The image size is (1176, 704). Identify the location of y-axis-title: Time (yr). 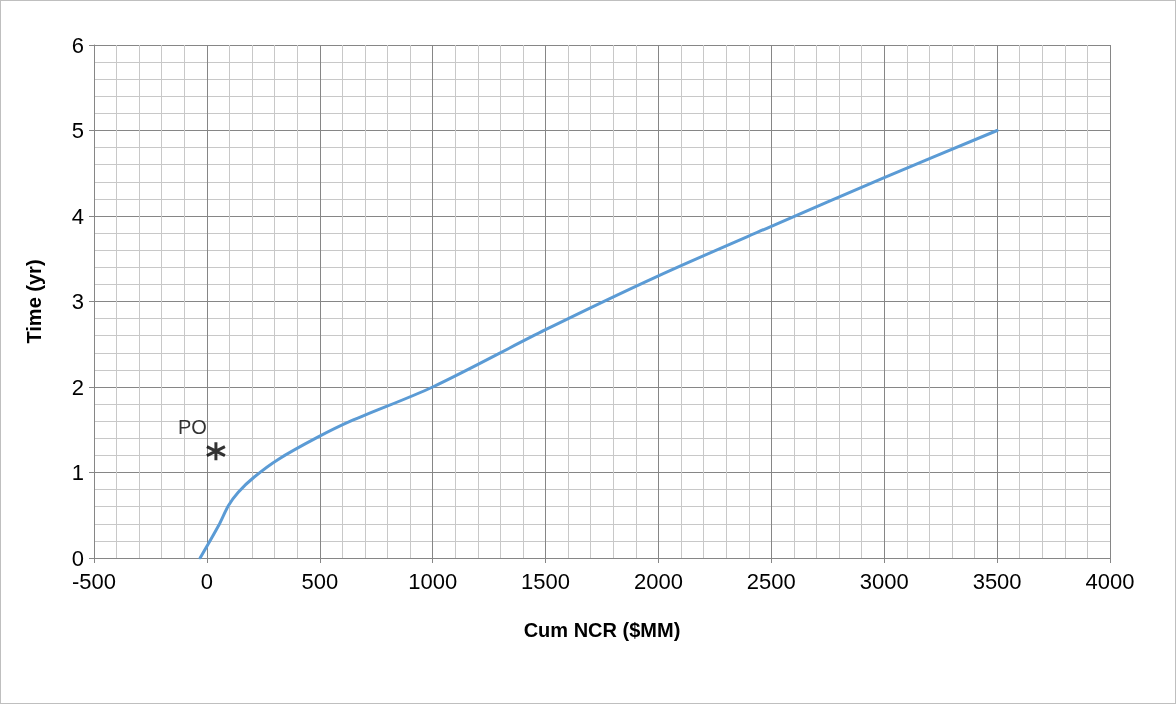
(34, 301).